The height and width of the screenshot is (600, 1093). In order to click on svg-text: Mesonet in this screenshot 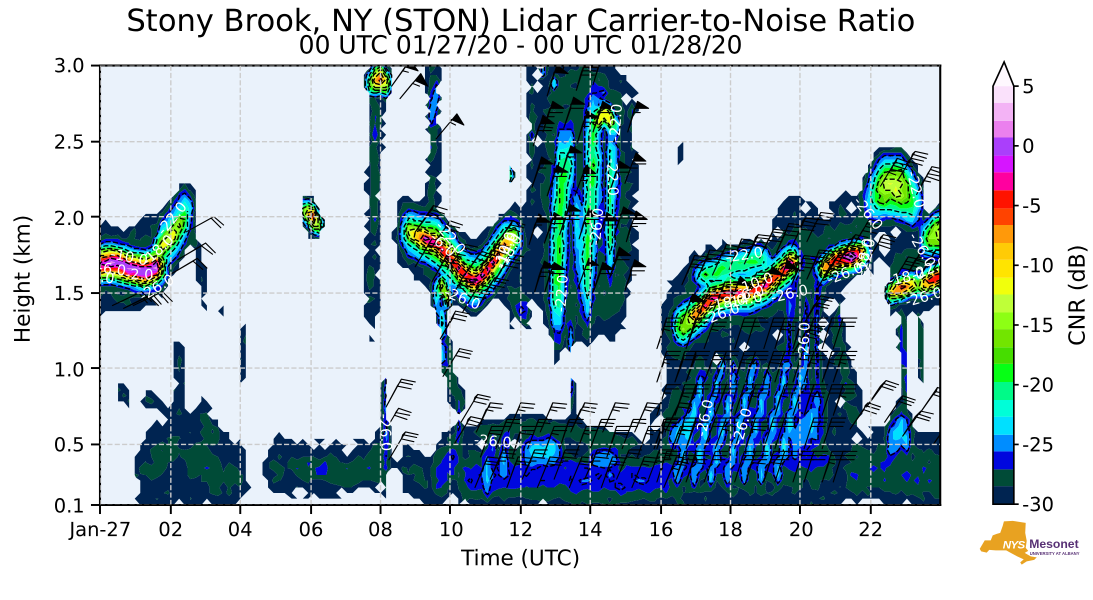, I will do `click(1053, 544)`.